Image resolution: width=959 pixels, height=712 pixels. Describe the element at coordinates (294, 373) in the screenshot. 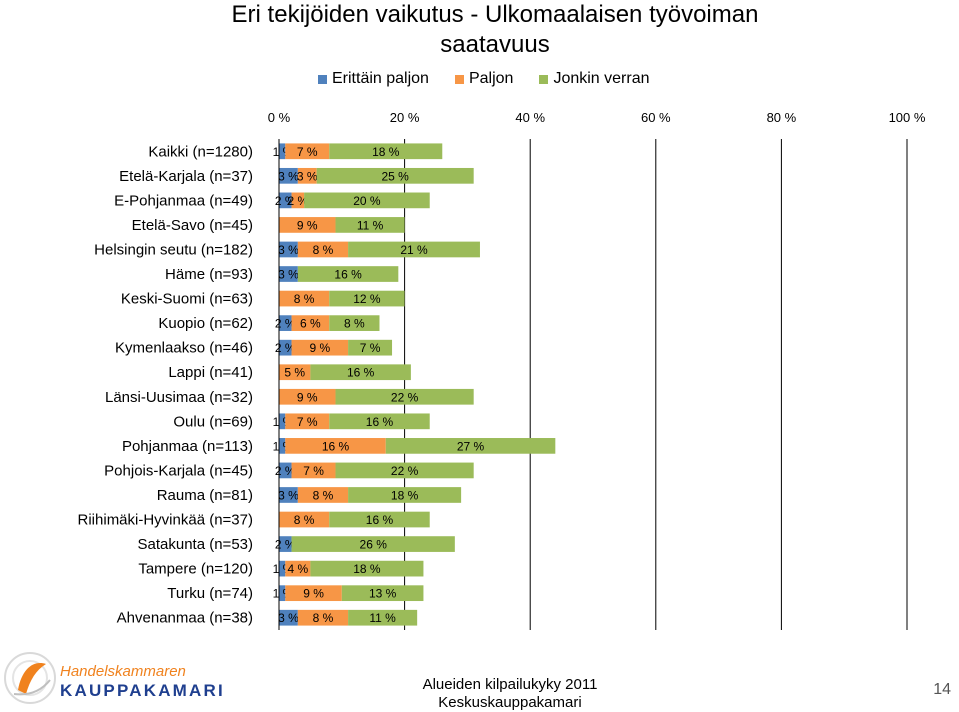

I see `data-label: 5 %` at that location.